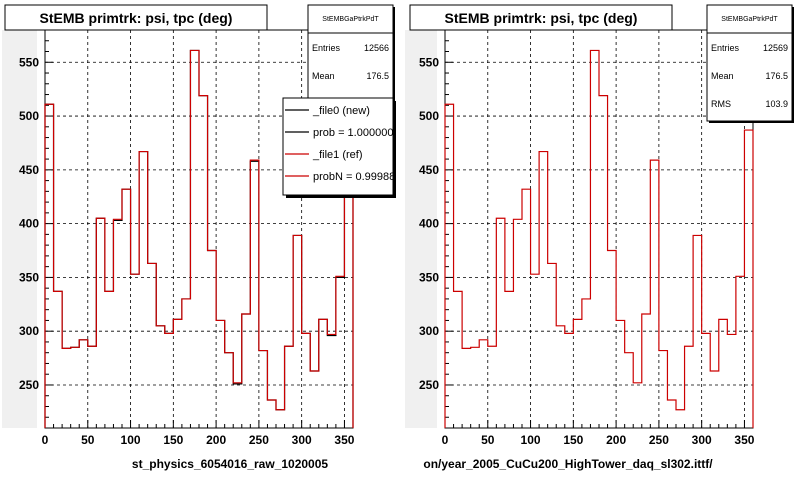 Image resolution: width=800 pixels, height=480 pixels. Describe the element at coordinates (749, 63) in the screenshot. I see `stats-box` at that location.